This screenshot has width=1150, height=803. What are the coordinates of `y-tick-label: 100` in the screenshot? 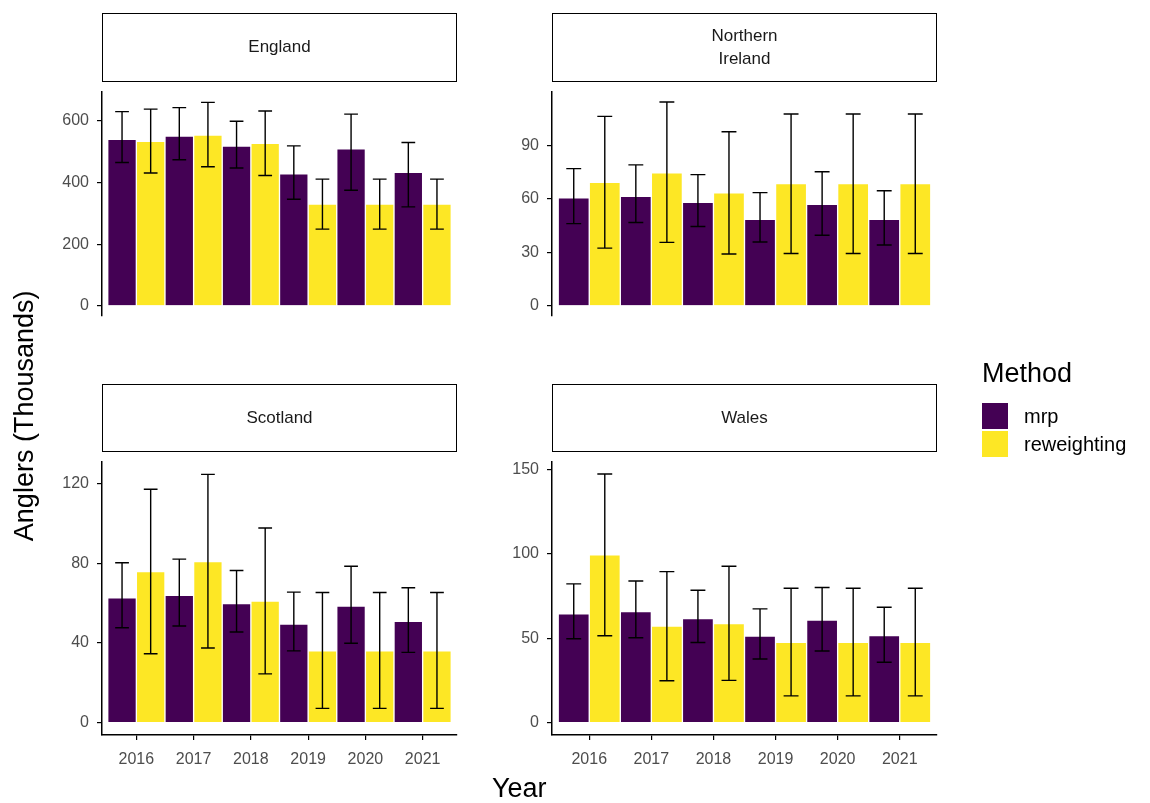 It's located at (526, 553).